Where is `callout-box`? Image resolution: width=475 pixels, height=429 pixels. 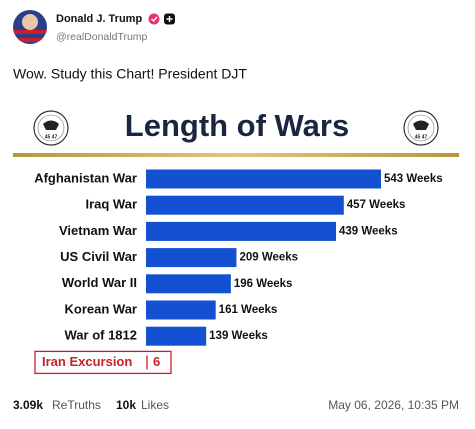
callout-box is located at coordinates (103, 362).